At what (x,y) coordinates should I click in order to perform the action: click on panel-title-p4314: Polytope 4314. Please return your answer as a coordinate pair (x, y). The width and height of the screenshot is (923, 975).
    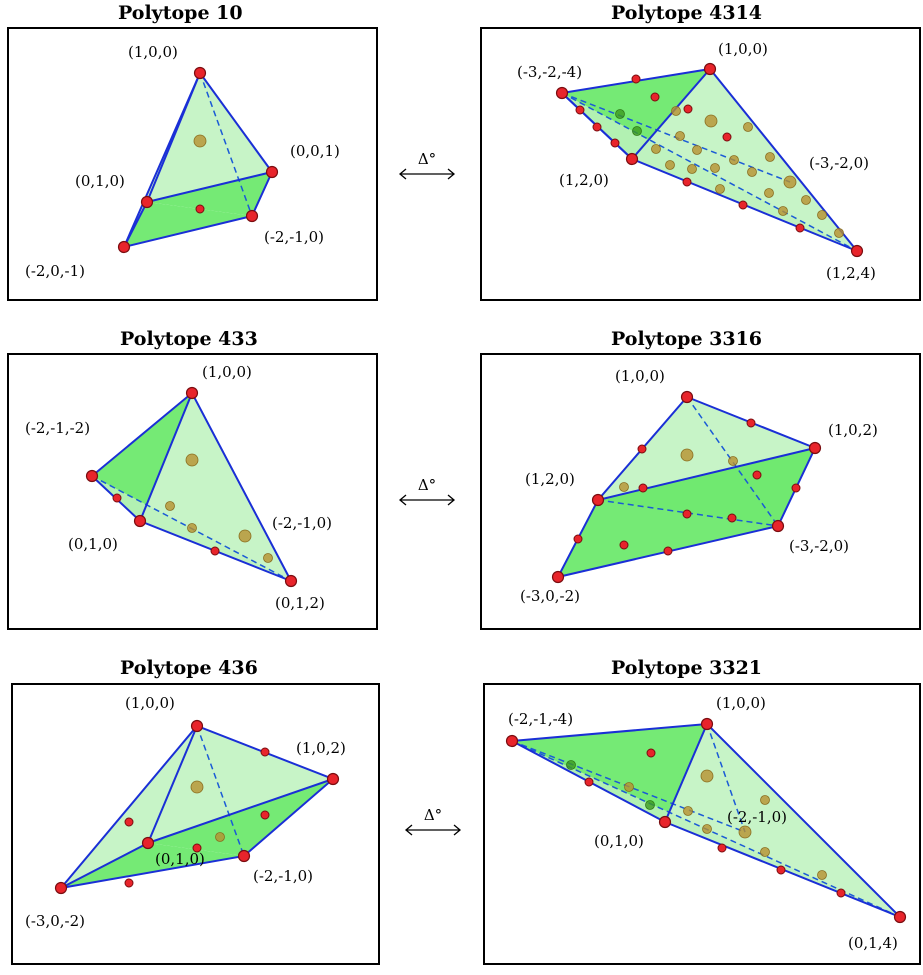
    Looking at the image, I should click on (687, 13).